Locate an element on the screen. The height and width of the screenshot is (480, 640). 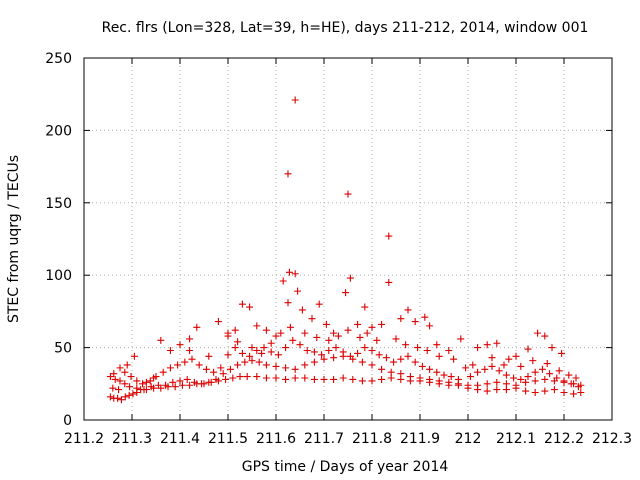
y-axis-label: STEC from uqrg / TECUs is located at coordinates (14, 239).